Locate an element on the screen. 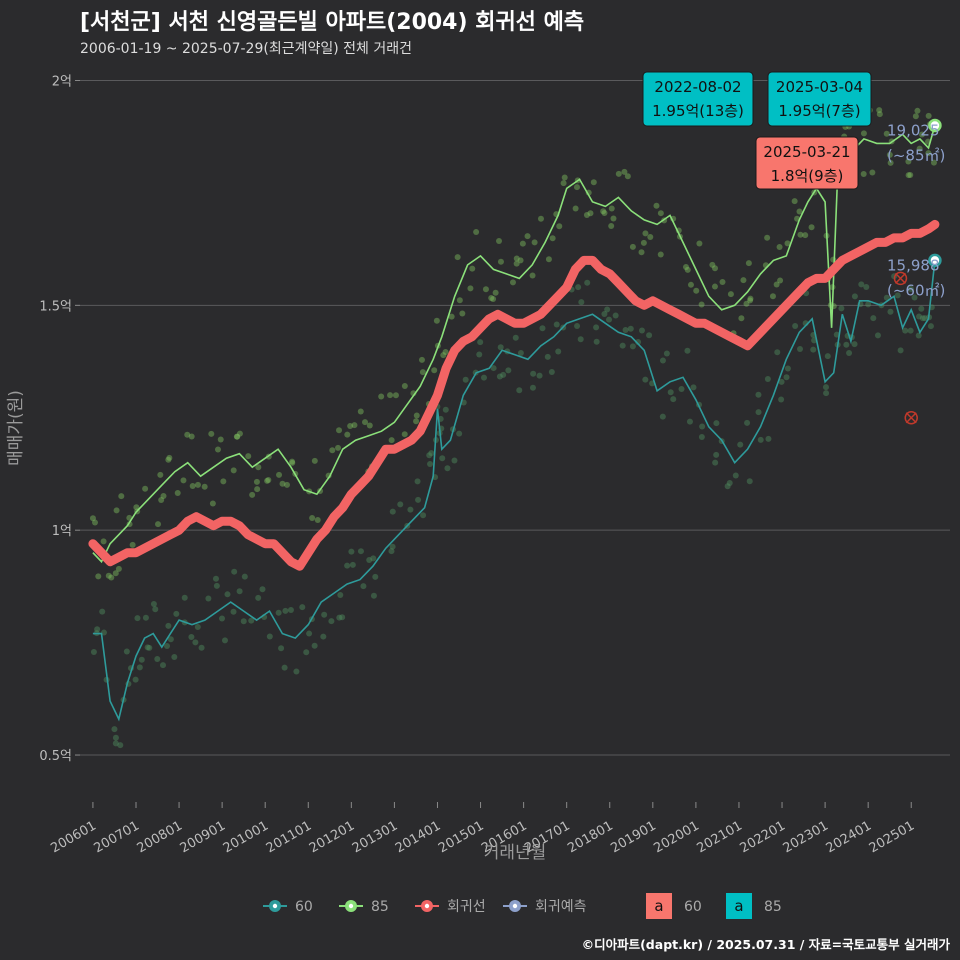 This screenshot has width=960, height=960. y-tick-label: 1억 is located at coordinates (62, 531).